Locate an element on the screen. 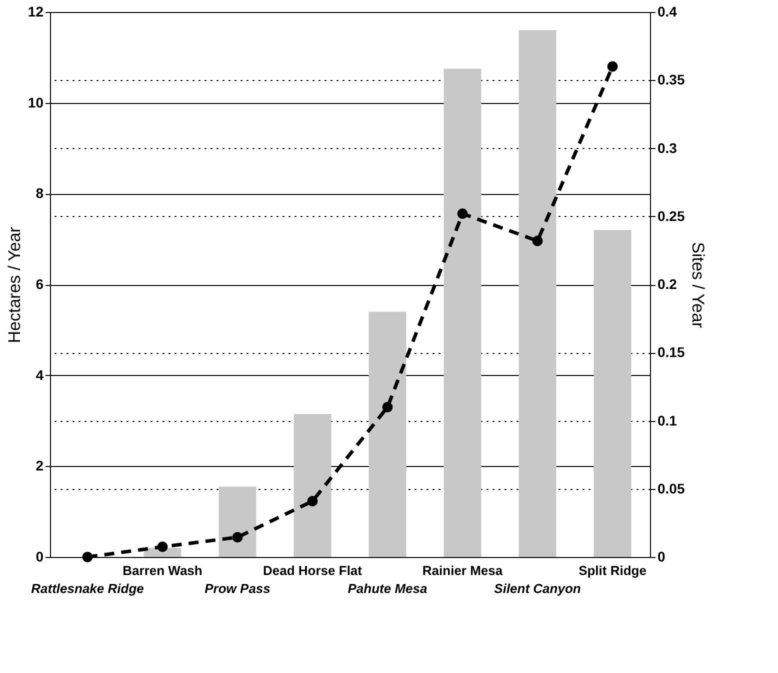 This screenshot has height=673, width=778. x-tick-label: Rainier Mesa is located at coordinates (463, 570).